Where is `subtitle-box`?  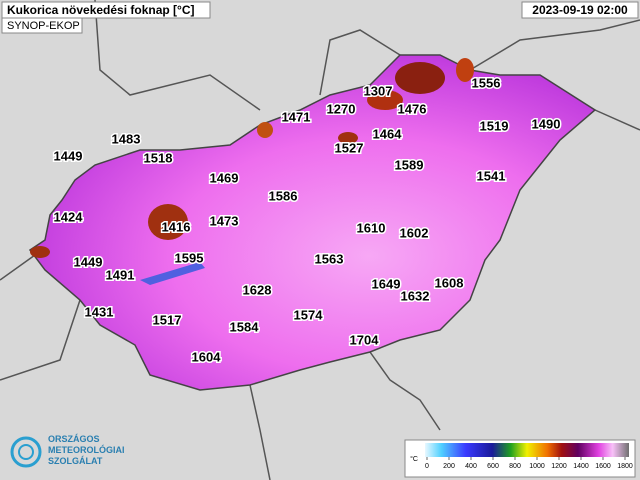
subtitle-box is located at coordinates (42, 25).